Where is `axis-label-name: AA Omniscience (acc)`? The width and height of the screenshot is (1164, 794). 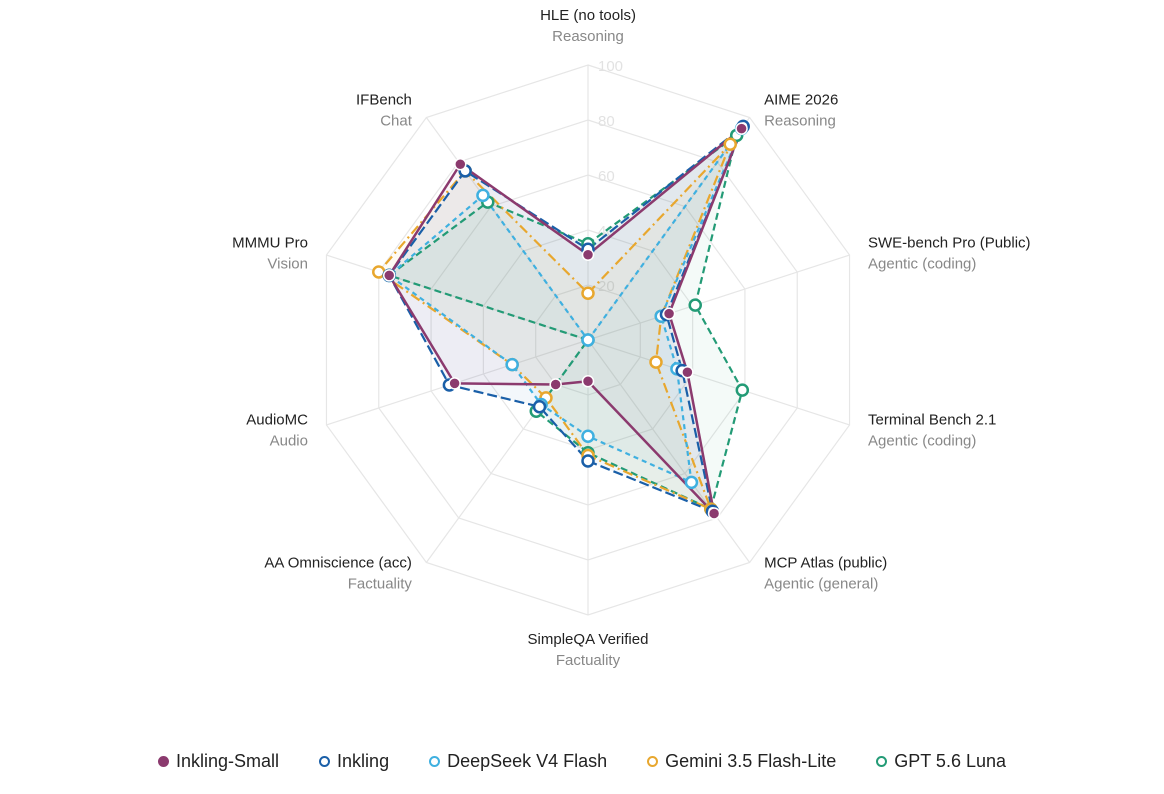
axis-label-name: AA Omniscience (acc) is located at coordinates (338, 562).